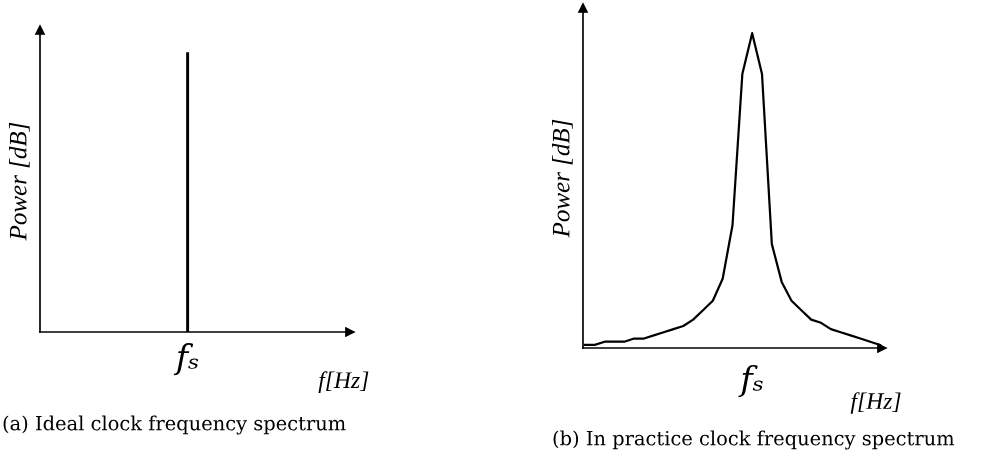  Describe the element at coordinates (174, 425) in the screenshot. I see `text: (a) Ideal clock frequency spectrum` at that location.